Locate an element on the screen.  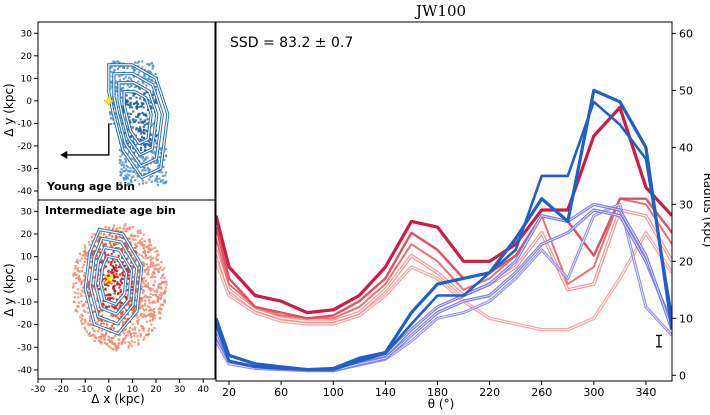
tail-arrow-line is located at coordinates (88, 139).